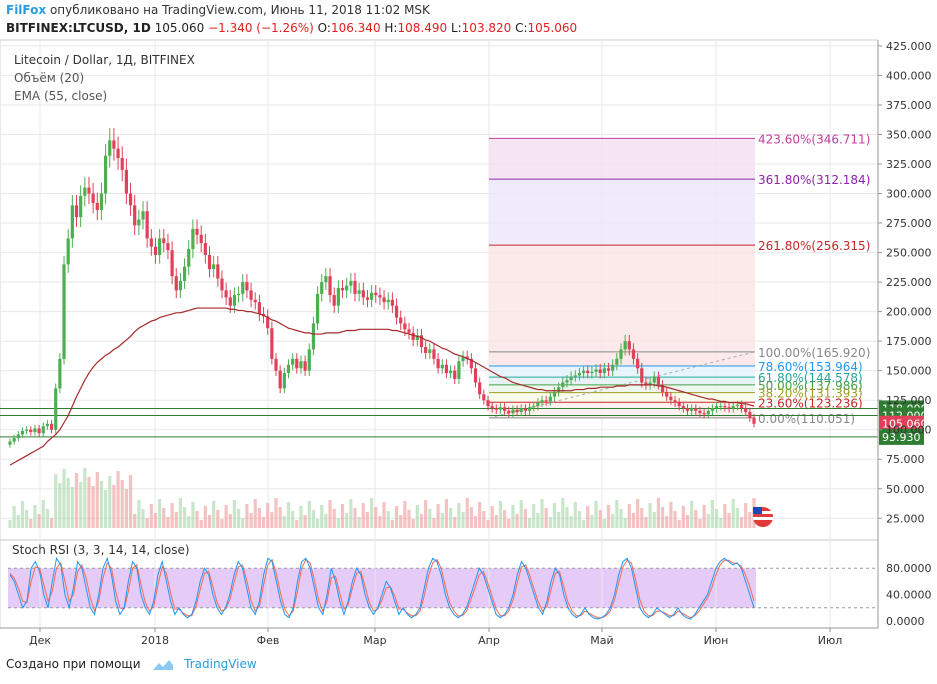 This screenshot has width=937, height=684. I want to click on price-label-bg, so click(901, 436).